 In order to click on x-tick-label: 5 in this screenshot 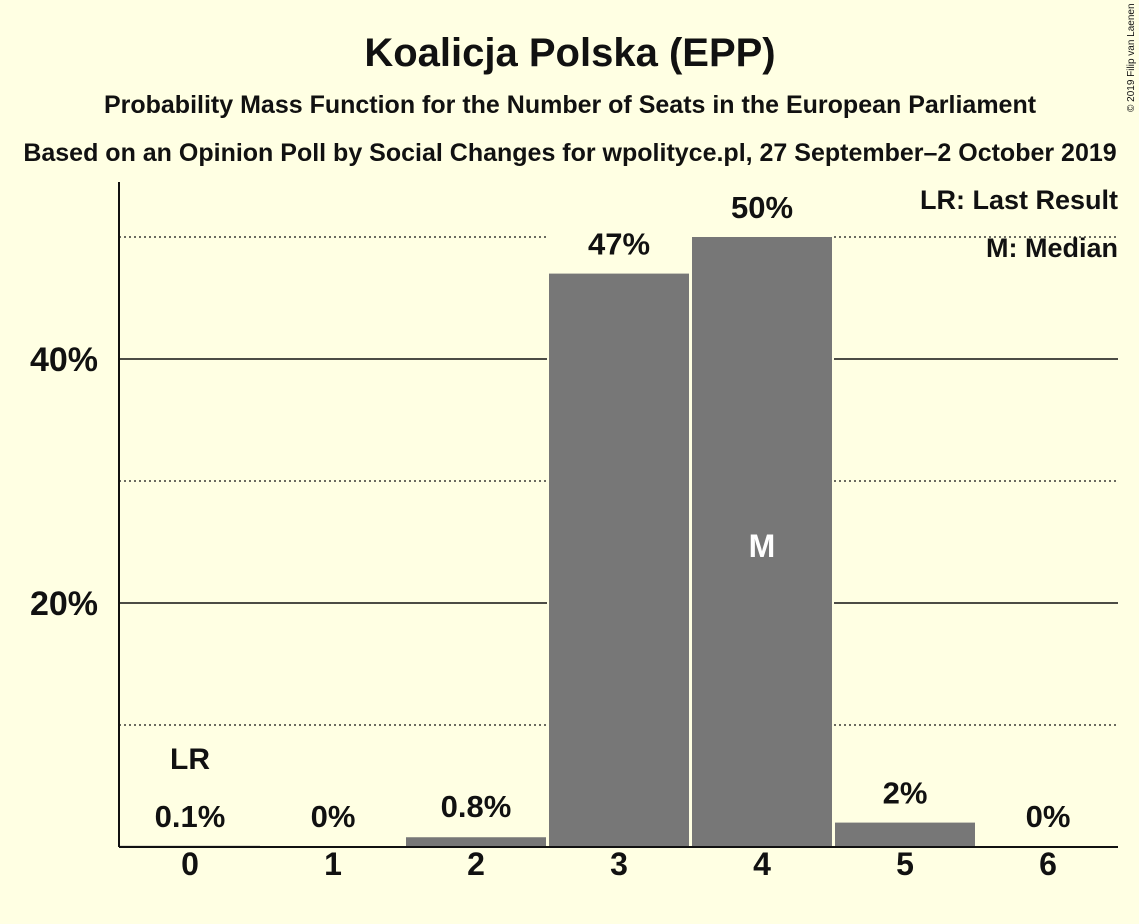, I will do `click(905, 864)`.